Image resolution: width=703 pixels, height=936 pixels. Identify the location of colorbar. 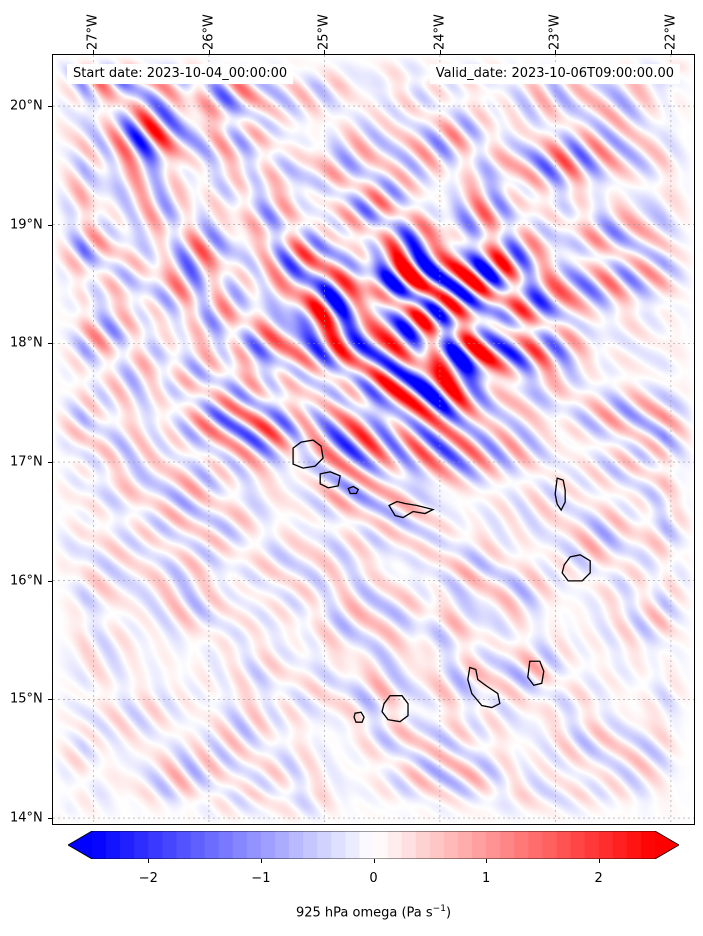
(373, 845).